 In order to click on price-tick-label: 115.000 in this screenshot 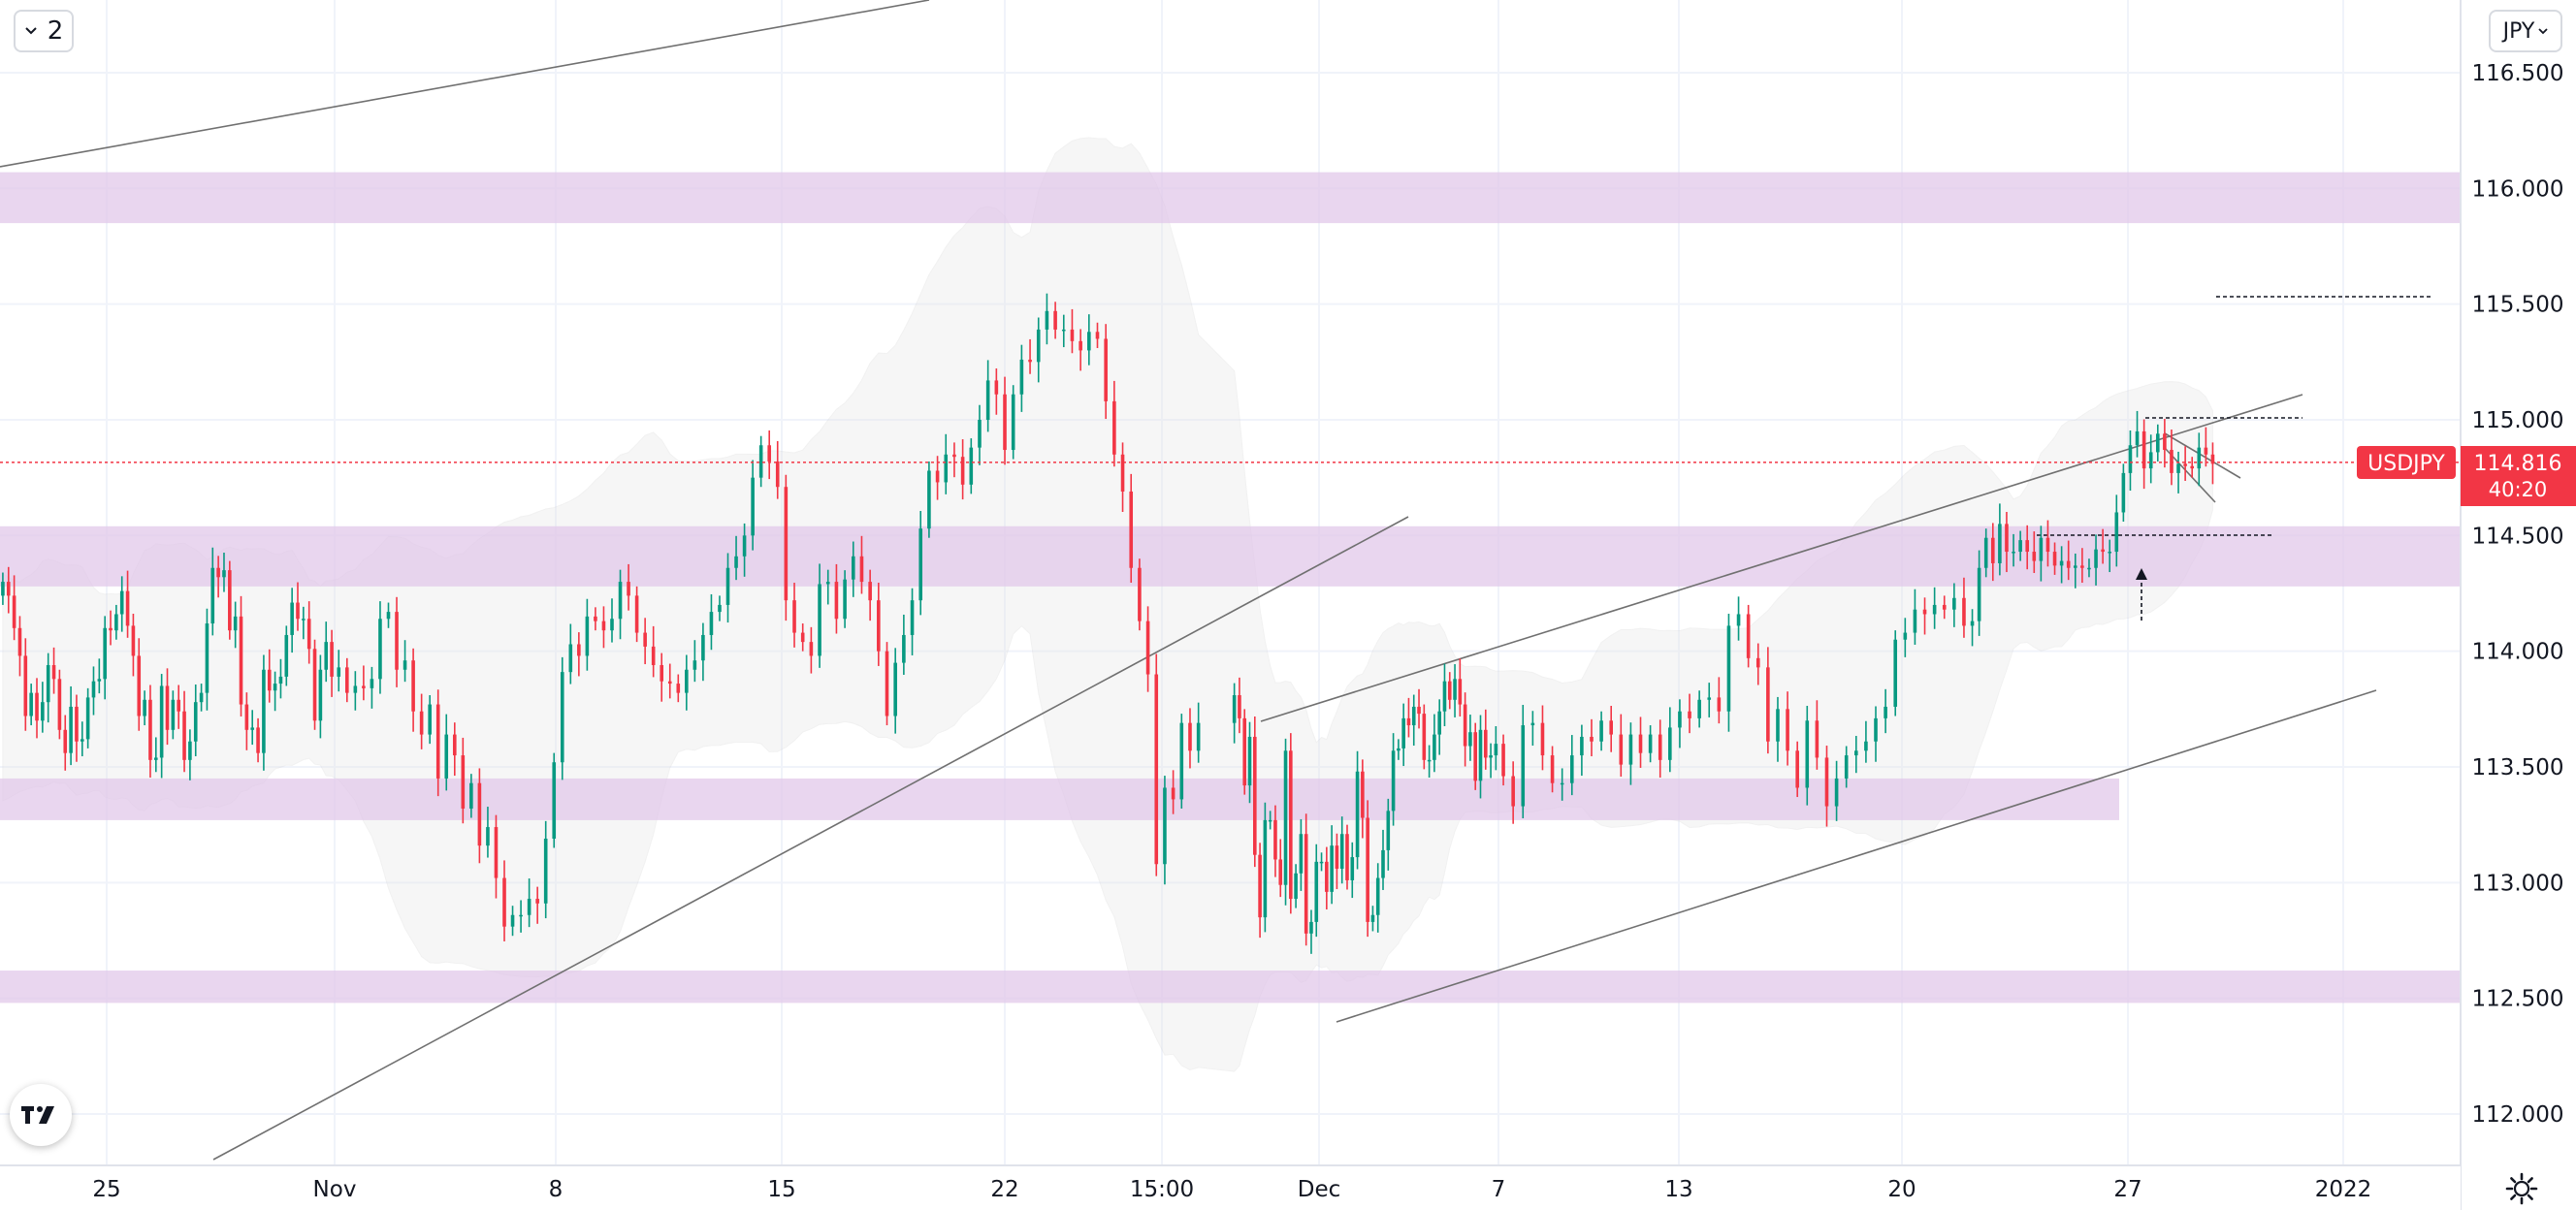, I will do `click(2517, 420)`.